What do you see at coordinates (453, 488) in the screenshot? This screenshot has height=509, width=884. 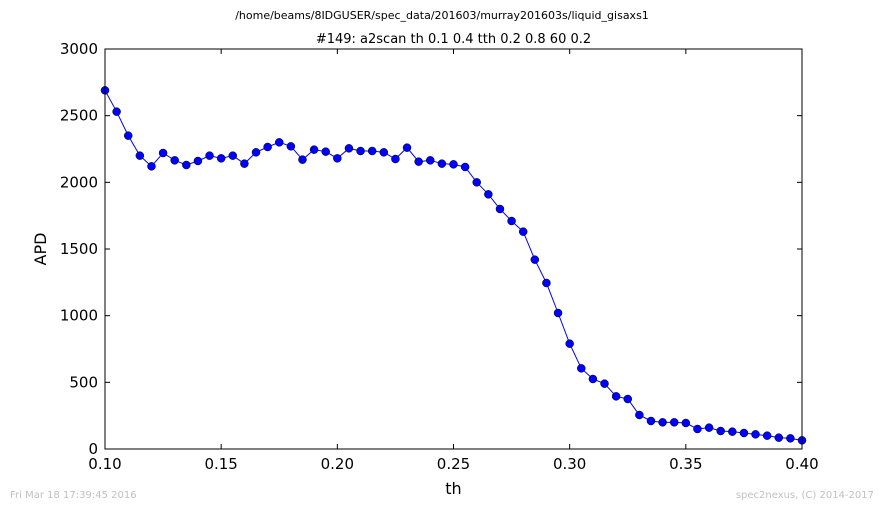 I see `x-axis-label: th` at bounding box center [453, 488].